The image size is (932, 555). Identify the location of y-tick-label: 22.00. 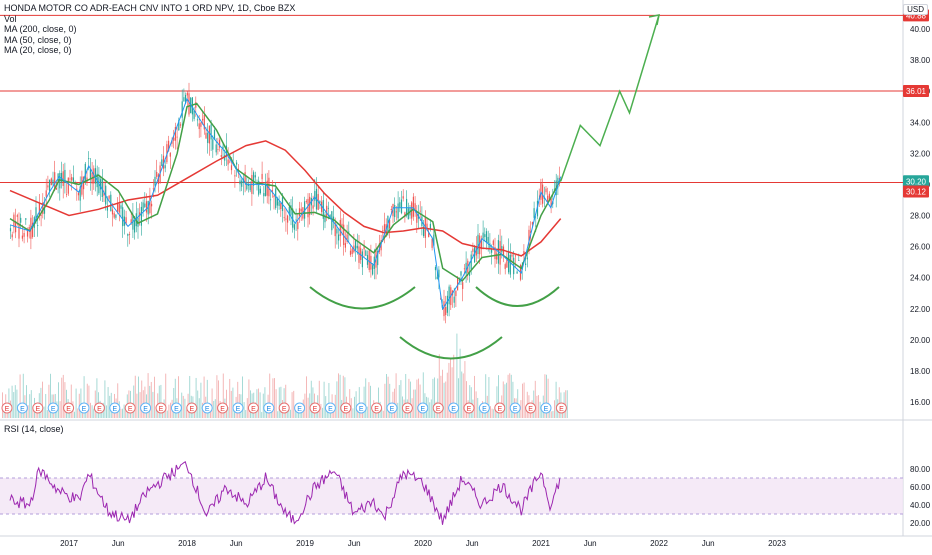
(920, 309).